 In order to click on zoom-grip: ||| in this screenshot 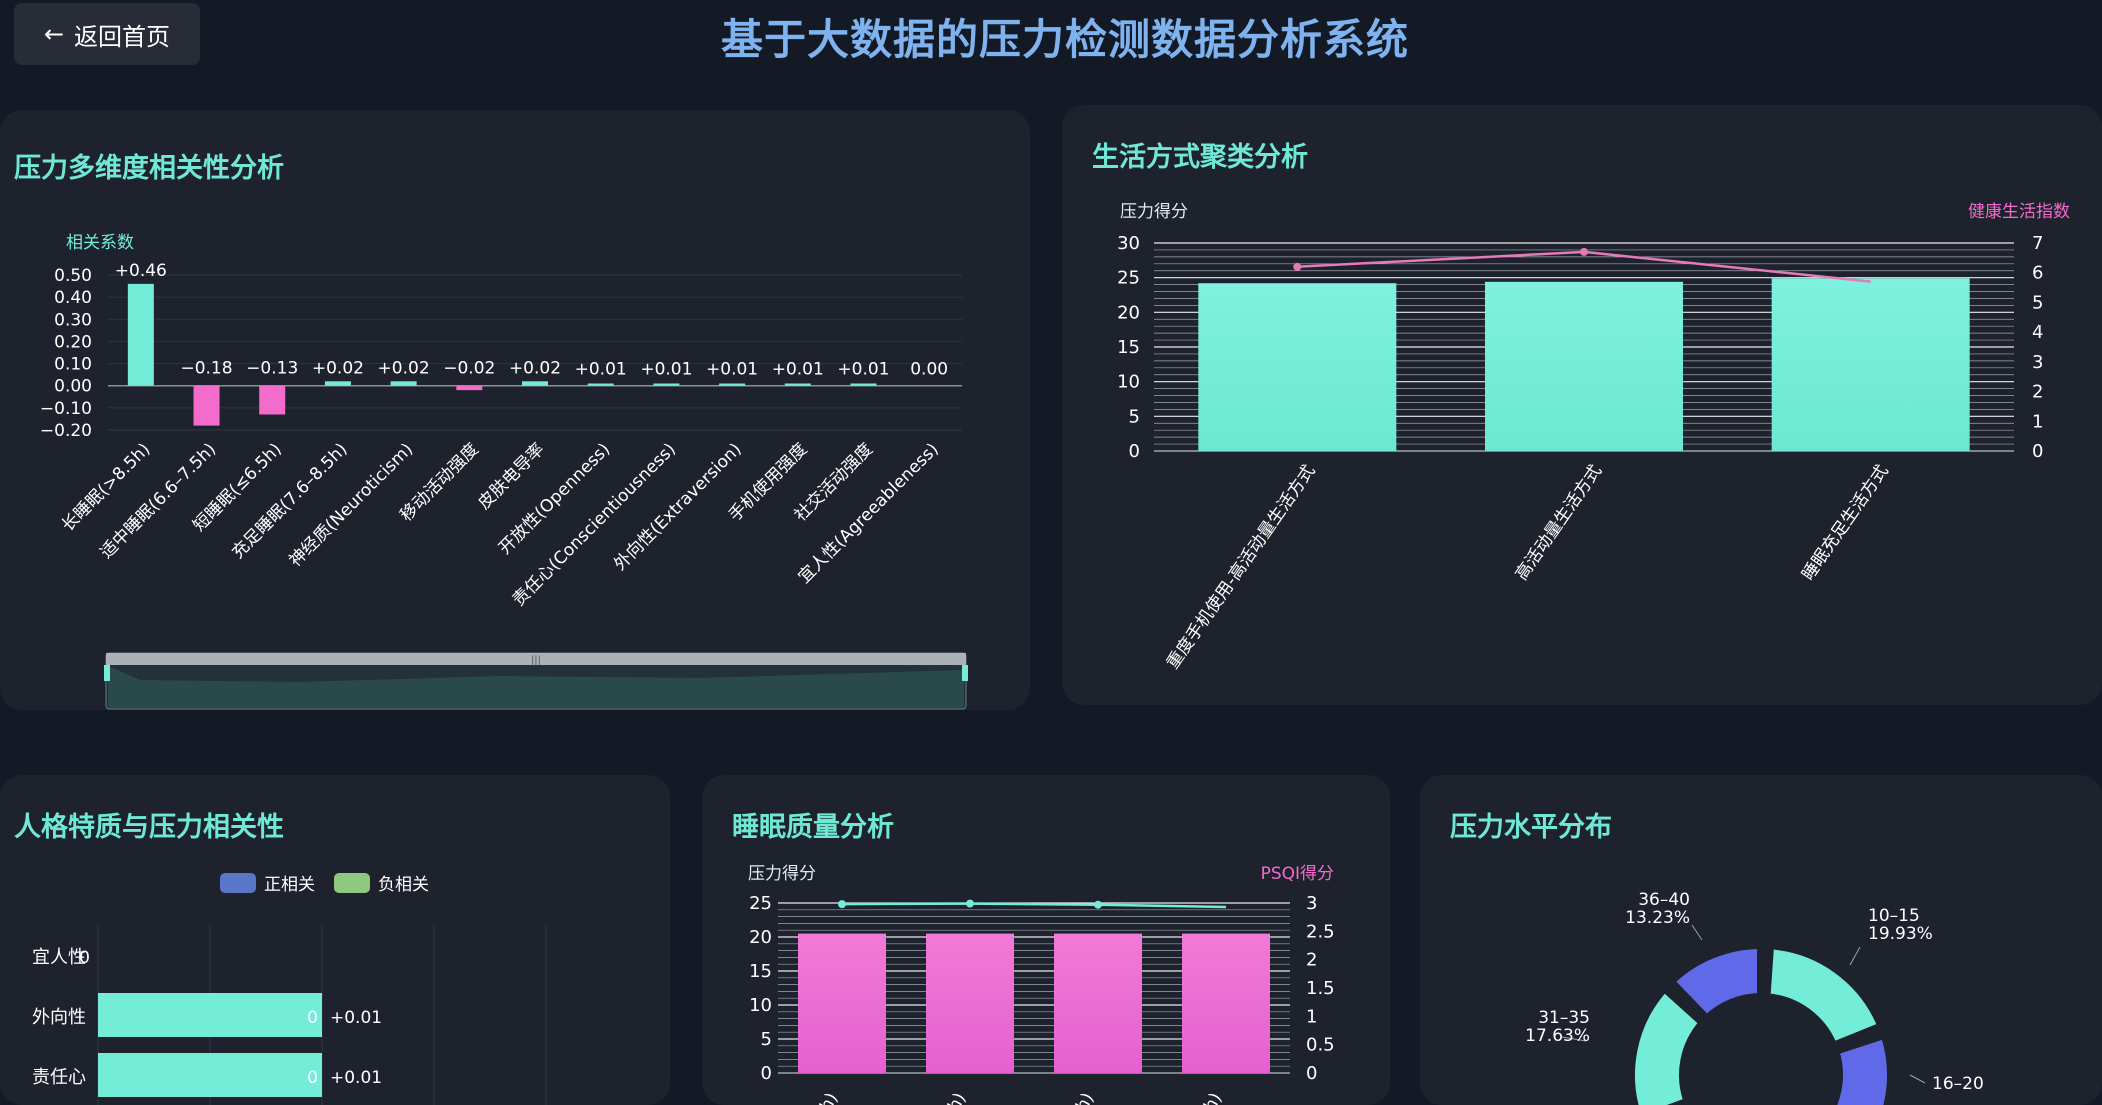, I will do `click(536, 660)`.